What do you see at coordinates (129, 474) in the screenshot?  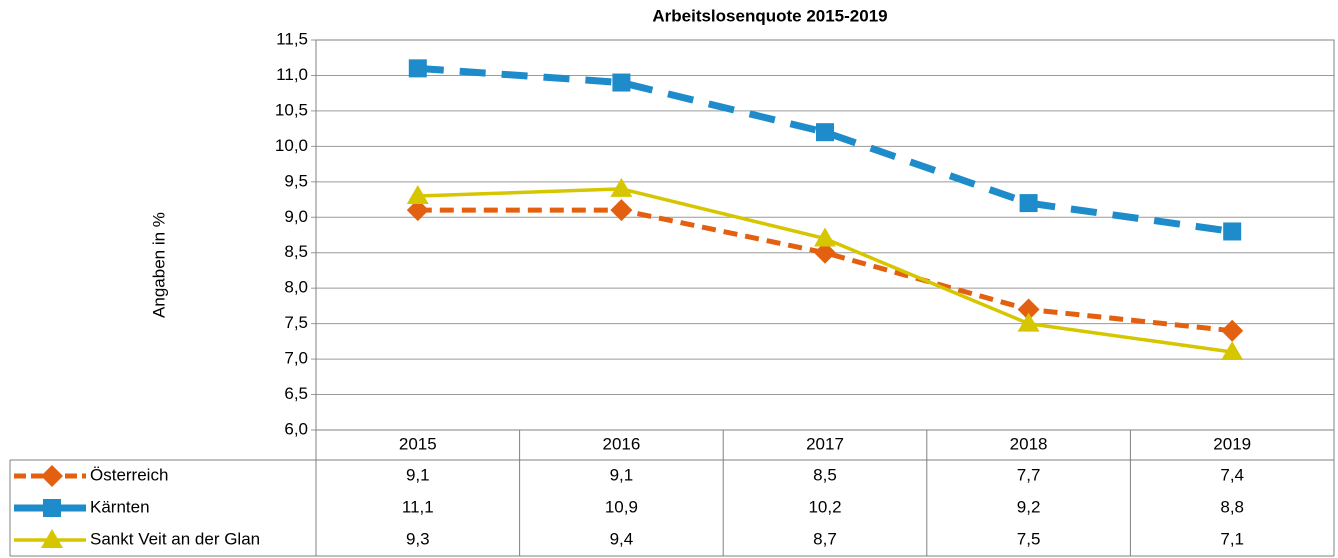 I see `legend-label: Österreich` at bounding box center [129, 474].